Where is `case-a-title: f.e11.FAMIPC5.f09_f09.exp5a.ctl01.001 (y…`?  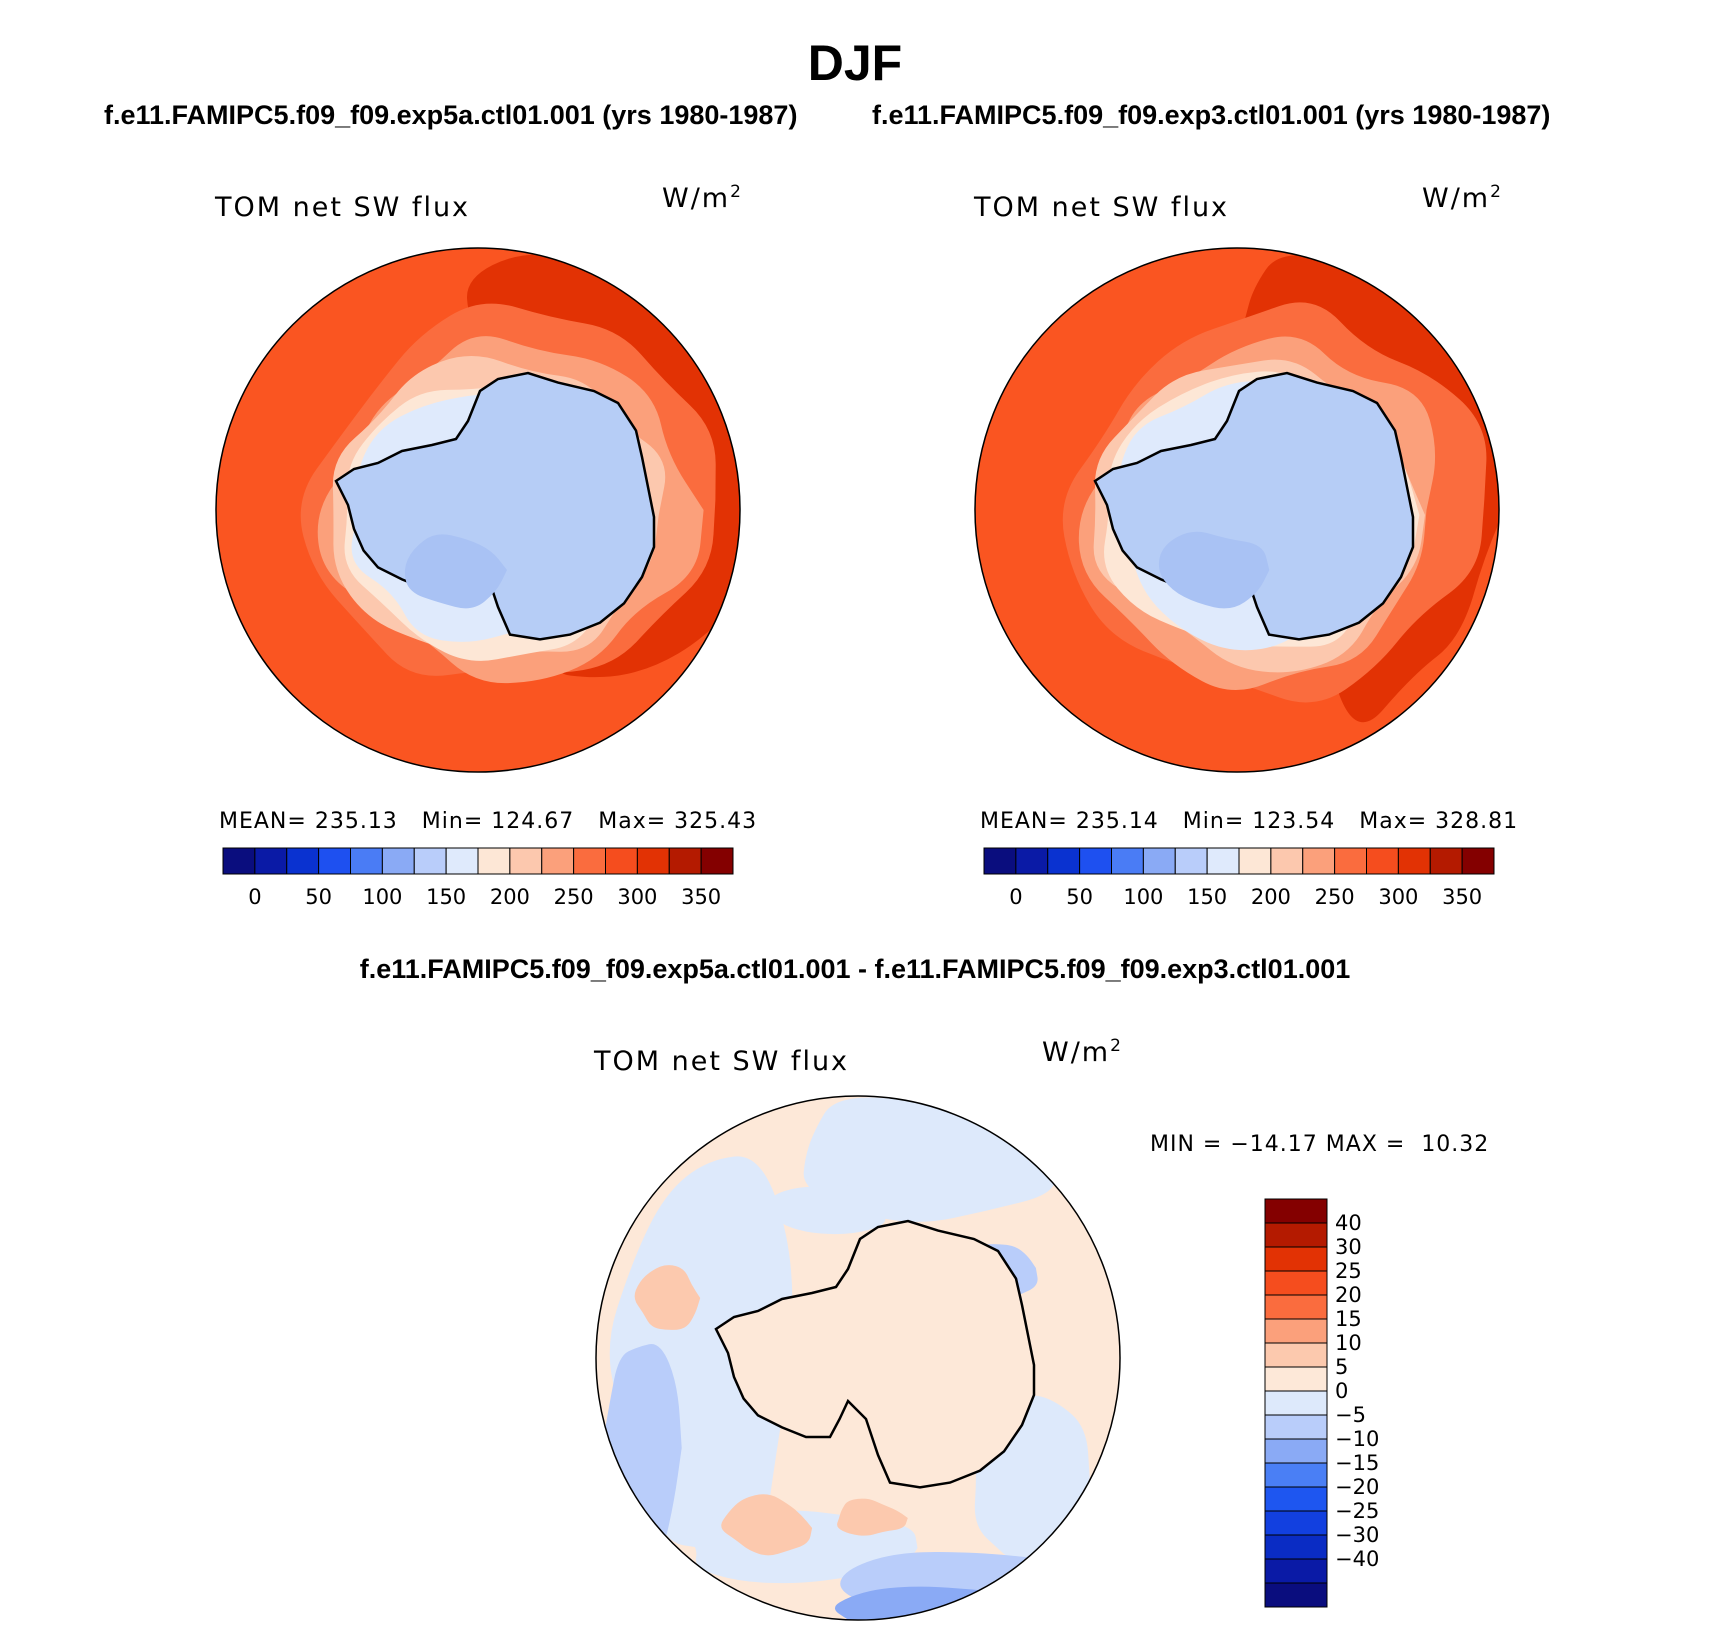
case-a-title: f.e11.FAMIPC5.f09_f09.exp5a.ctl01.001 (y… is located at coordinates (451, 115).